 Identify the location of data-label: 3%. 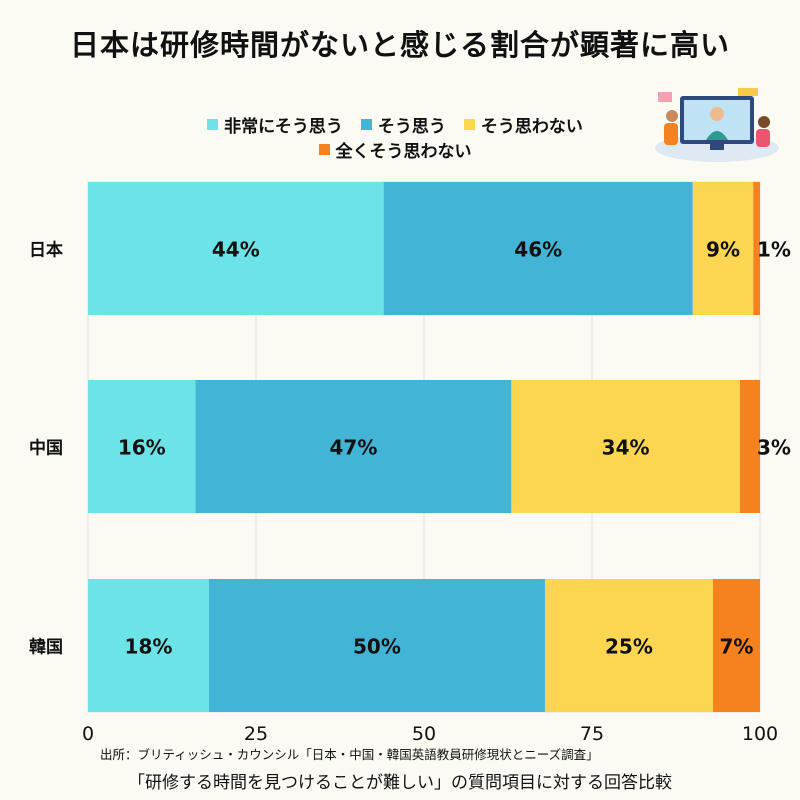
(774, 448).